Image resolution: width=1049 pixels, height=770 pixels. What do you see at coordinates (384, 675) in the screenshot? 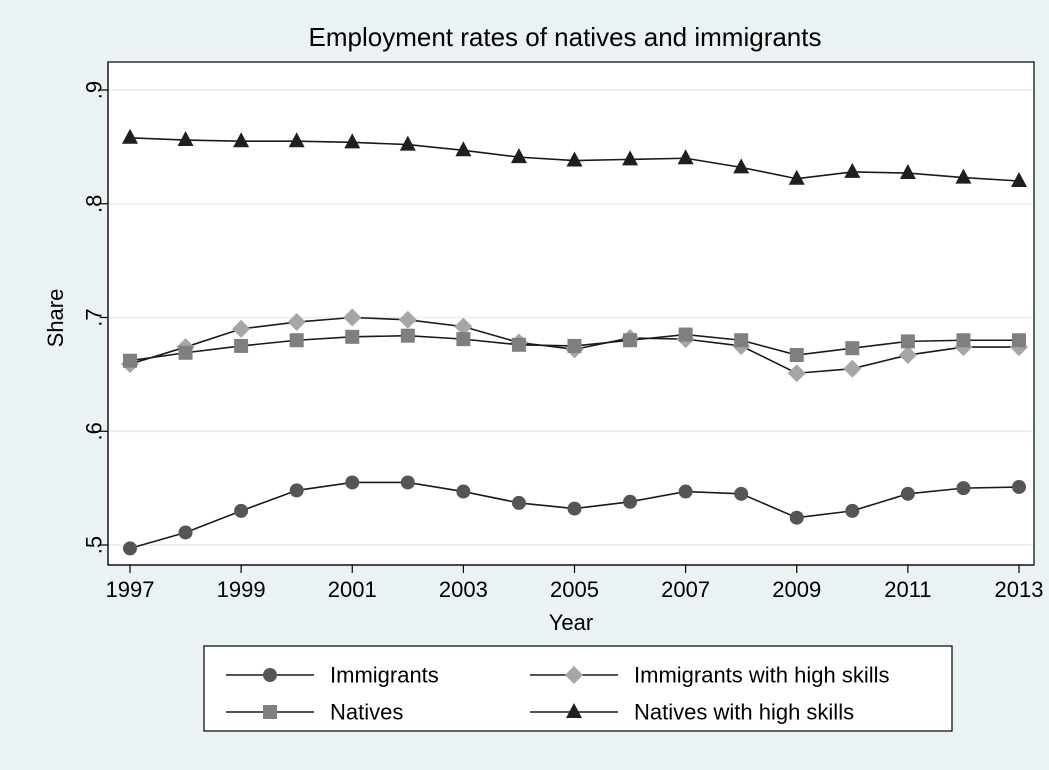
I see `legend-label-0: Immigrants` at bounding box center [384, 675].